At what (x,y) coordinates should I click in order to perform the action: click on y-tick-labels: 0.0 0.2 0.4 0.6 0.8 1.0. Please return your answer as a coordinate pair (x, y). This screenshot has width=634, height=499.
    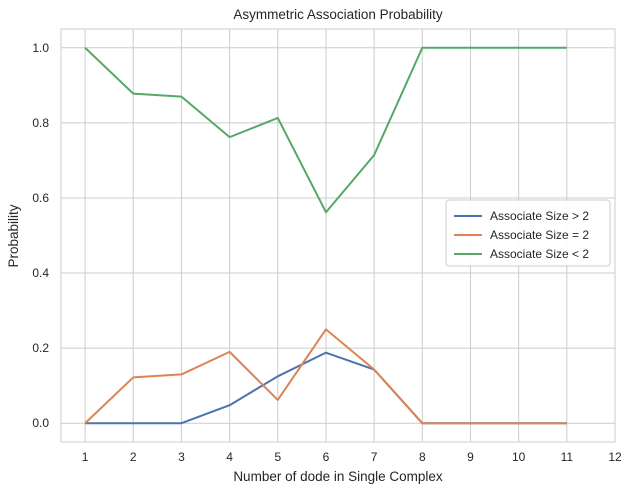
    Looking at the image, I should click on (40, 235).